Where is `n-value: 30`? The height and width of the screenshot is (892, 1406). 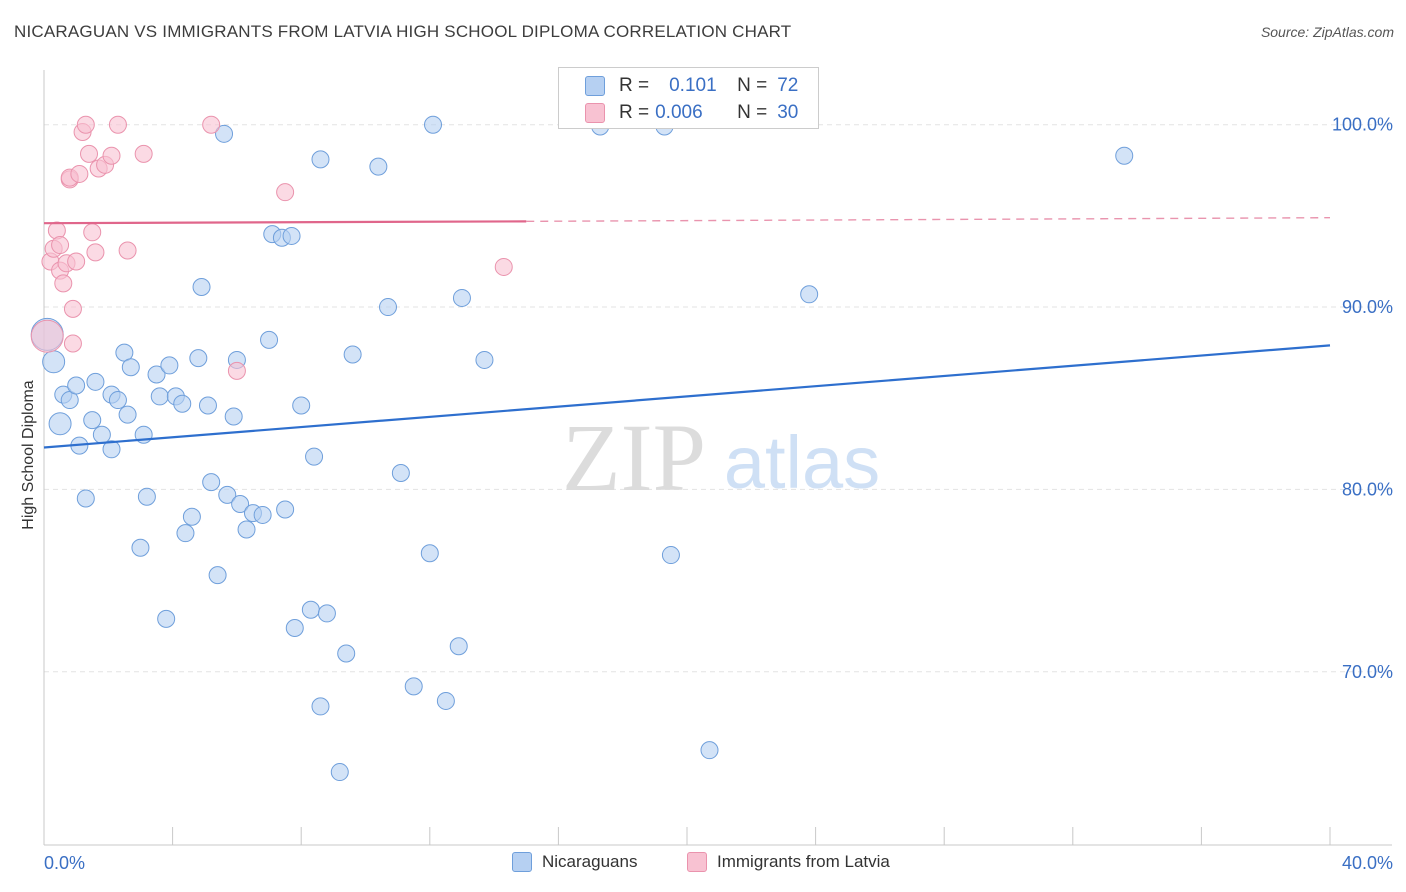
n-value: 30 is located at coordinates (788, 112).